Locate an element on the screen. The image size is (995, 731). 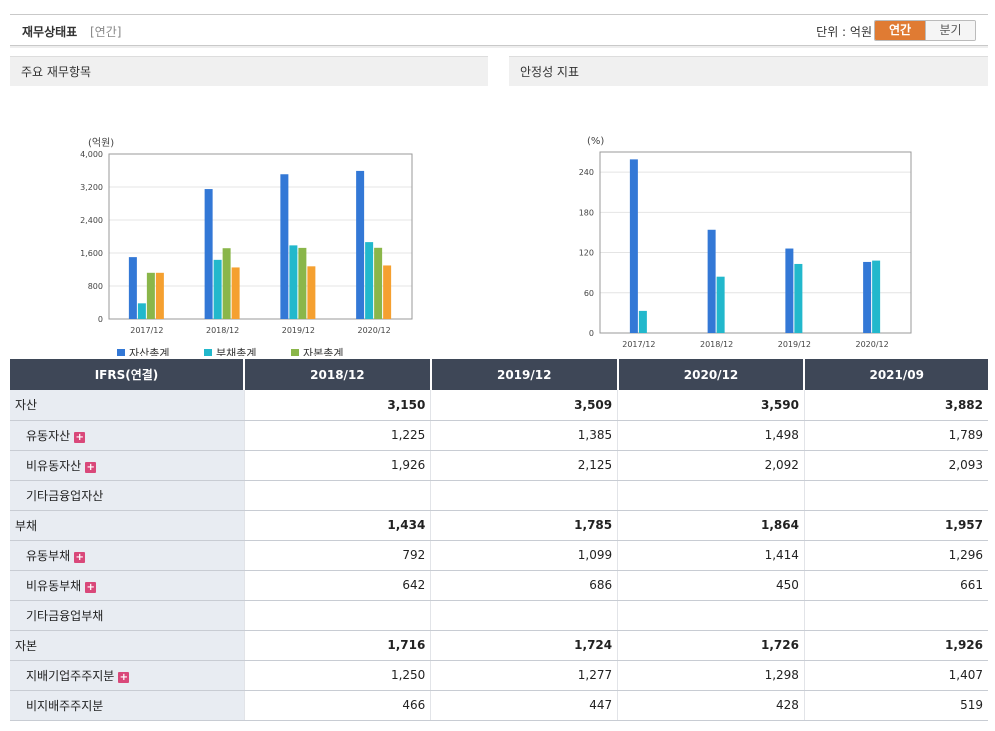
value-cell: 2,093 is located at coordinates (895, 465).